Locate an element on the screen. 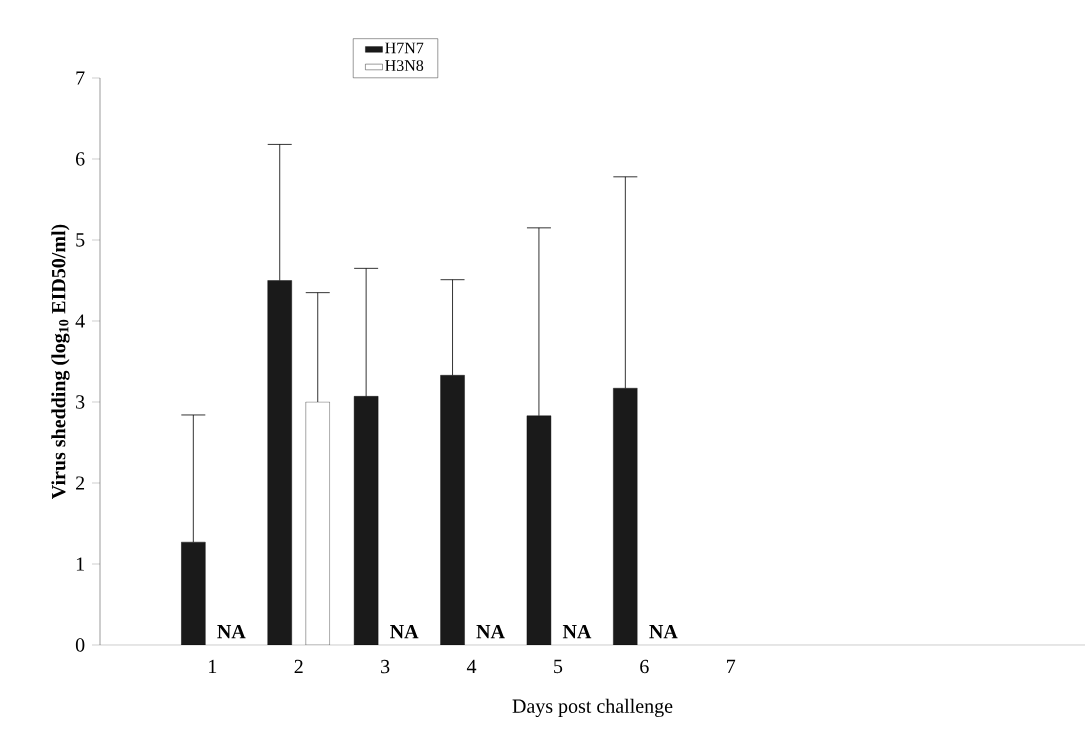 Image resolution: width=1086 pixels, height=740 pixels. legend-label: H7N7 is located at coordinates (404, 48).